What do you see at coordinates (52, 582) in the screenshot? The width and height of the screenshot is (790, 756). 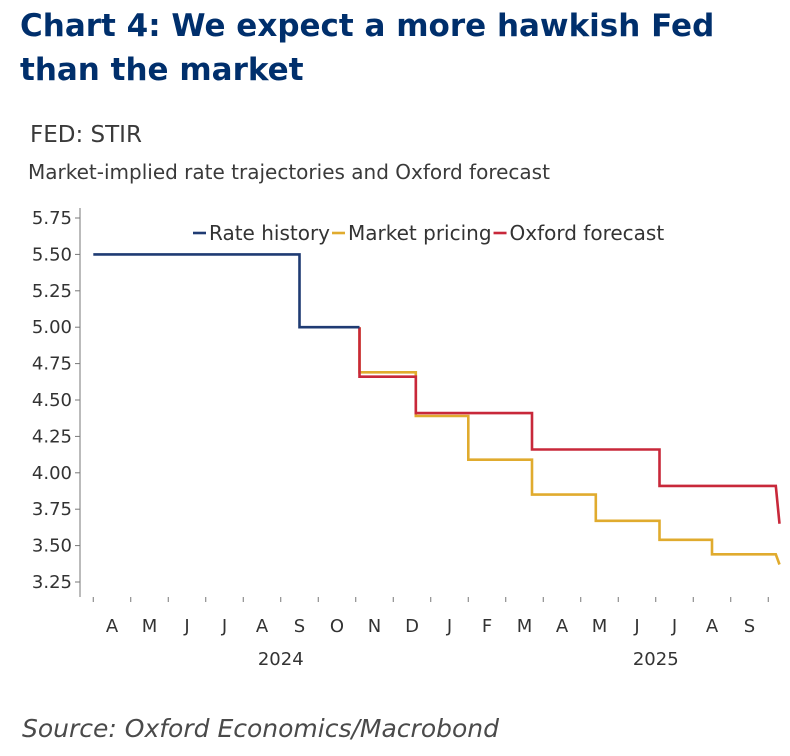 I see `y-tick-label: 3.25` at bounding box center [52, 582].